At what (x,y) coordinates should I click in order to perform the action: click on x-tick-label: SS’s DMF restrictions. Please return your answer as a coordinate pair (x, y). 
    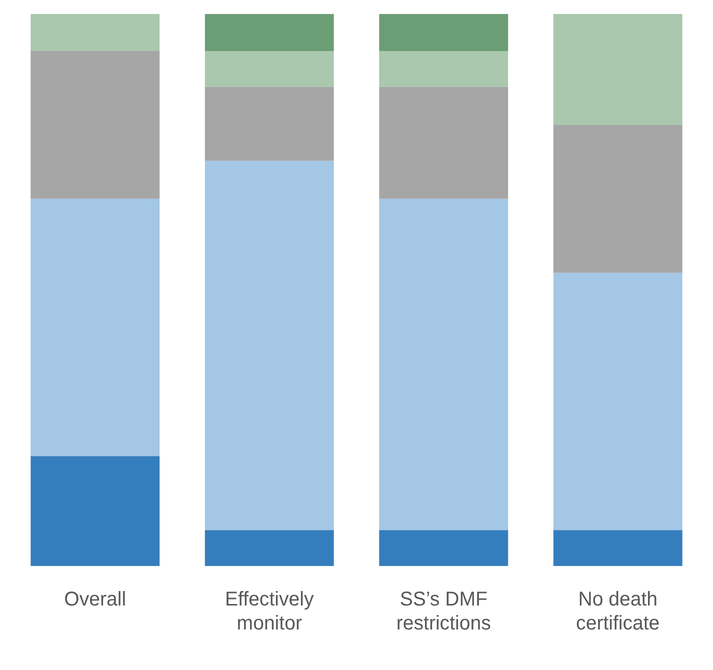
    Looking at the image, I should click on (443, 611).